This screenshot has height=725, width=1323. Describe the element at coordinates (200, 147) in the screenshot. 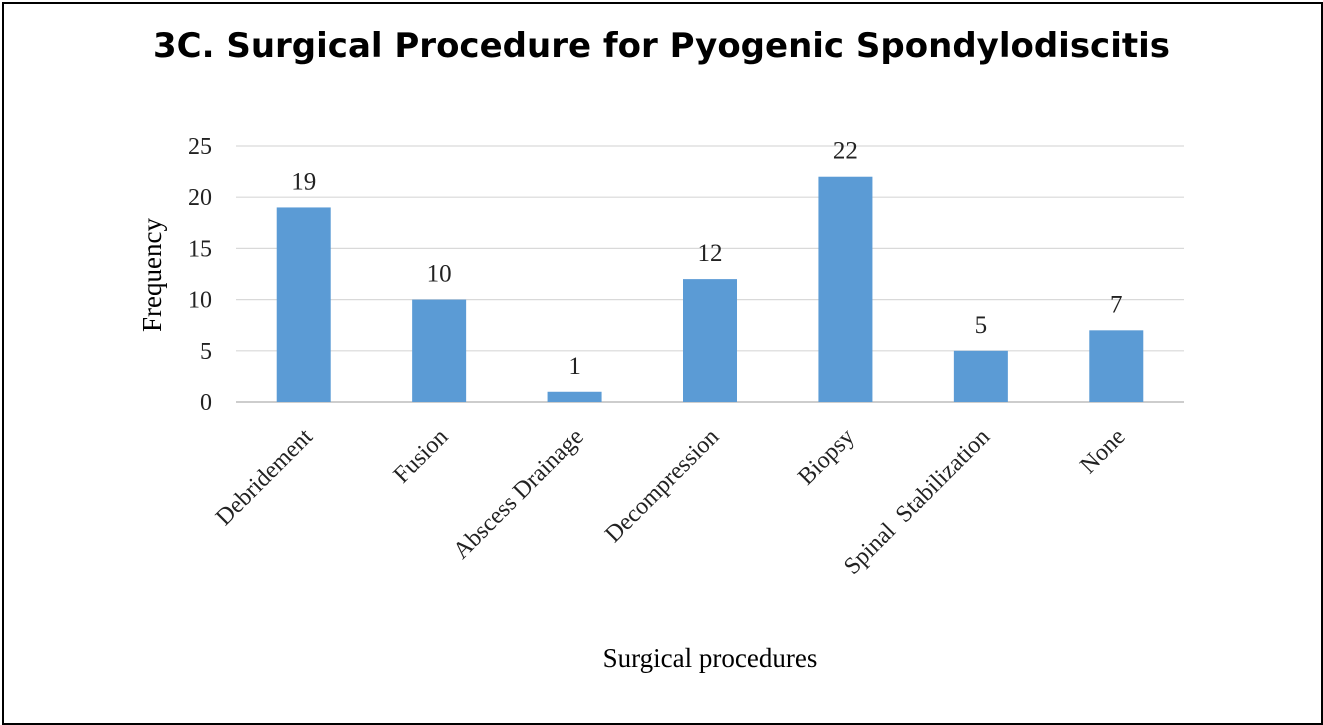

I see `y-tick-label: 25` at that location.